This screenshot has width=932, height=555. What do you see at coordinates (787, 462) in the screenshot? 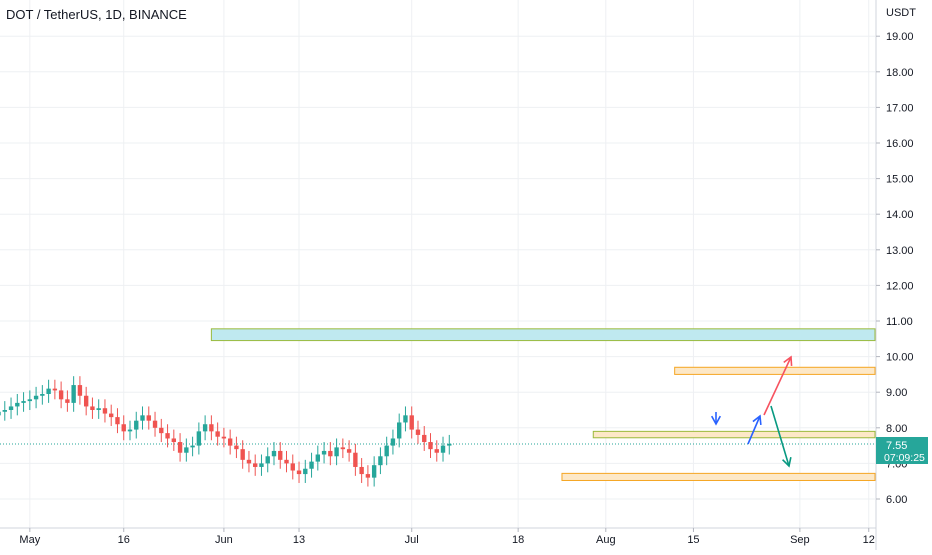
I see `arrow-down-green-head` at bounding box center [787, 462].